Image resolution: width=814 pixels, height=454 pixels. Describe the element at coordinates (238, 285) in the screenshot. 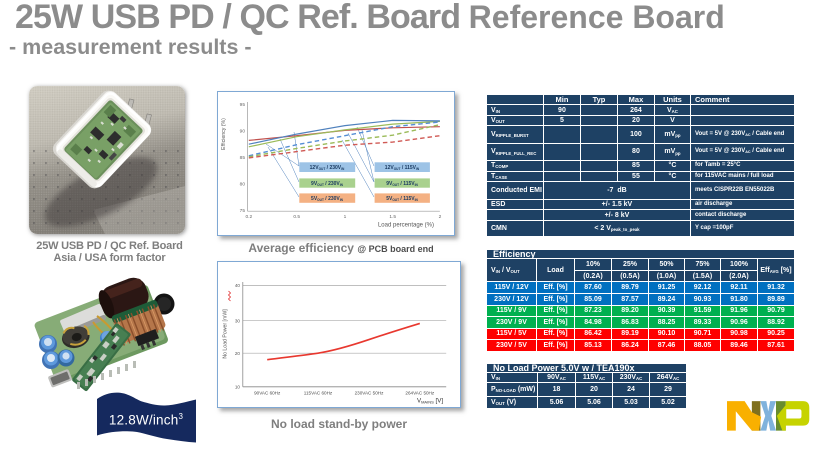

I see `svg-text: 40` at that location.